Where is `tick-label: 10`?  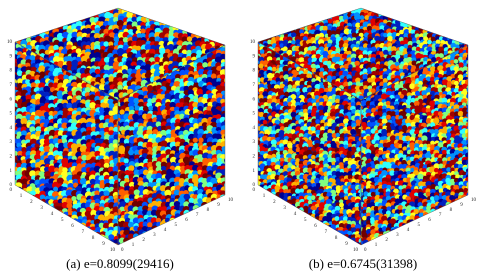
tick-label: 10 is located at coordinates (231, 200).